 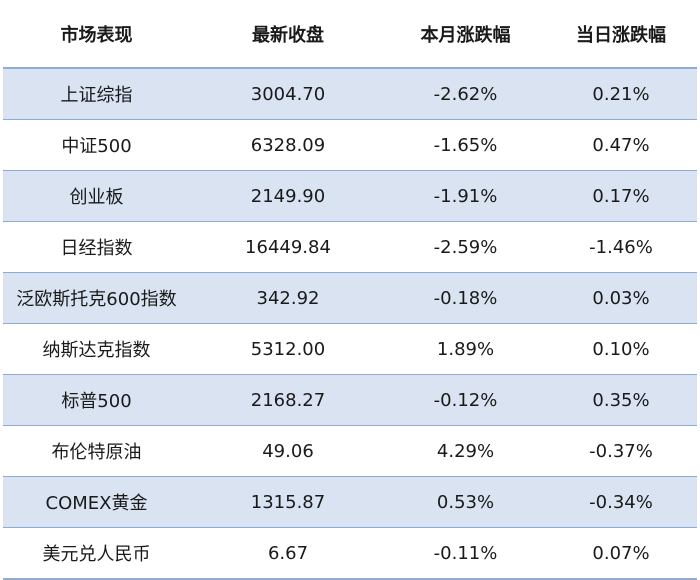 I want to click on cell-month-change: 1.89%, so click(x=465, y=349).